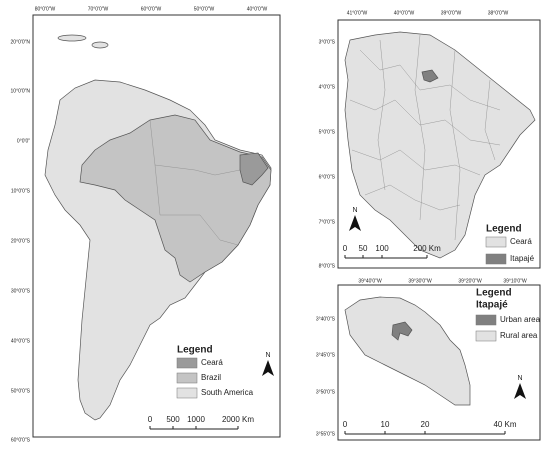 This screenshot has height=451, width=550. I want to click on legend-label: Brazil, so click(211, 377).